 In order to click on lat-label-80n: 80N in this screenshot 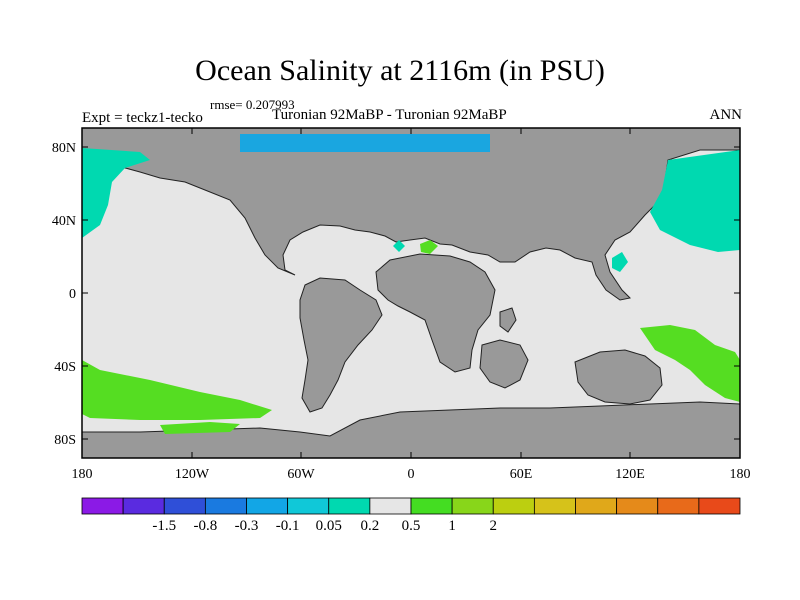, I will do `click(64, 148)`.